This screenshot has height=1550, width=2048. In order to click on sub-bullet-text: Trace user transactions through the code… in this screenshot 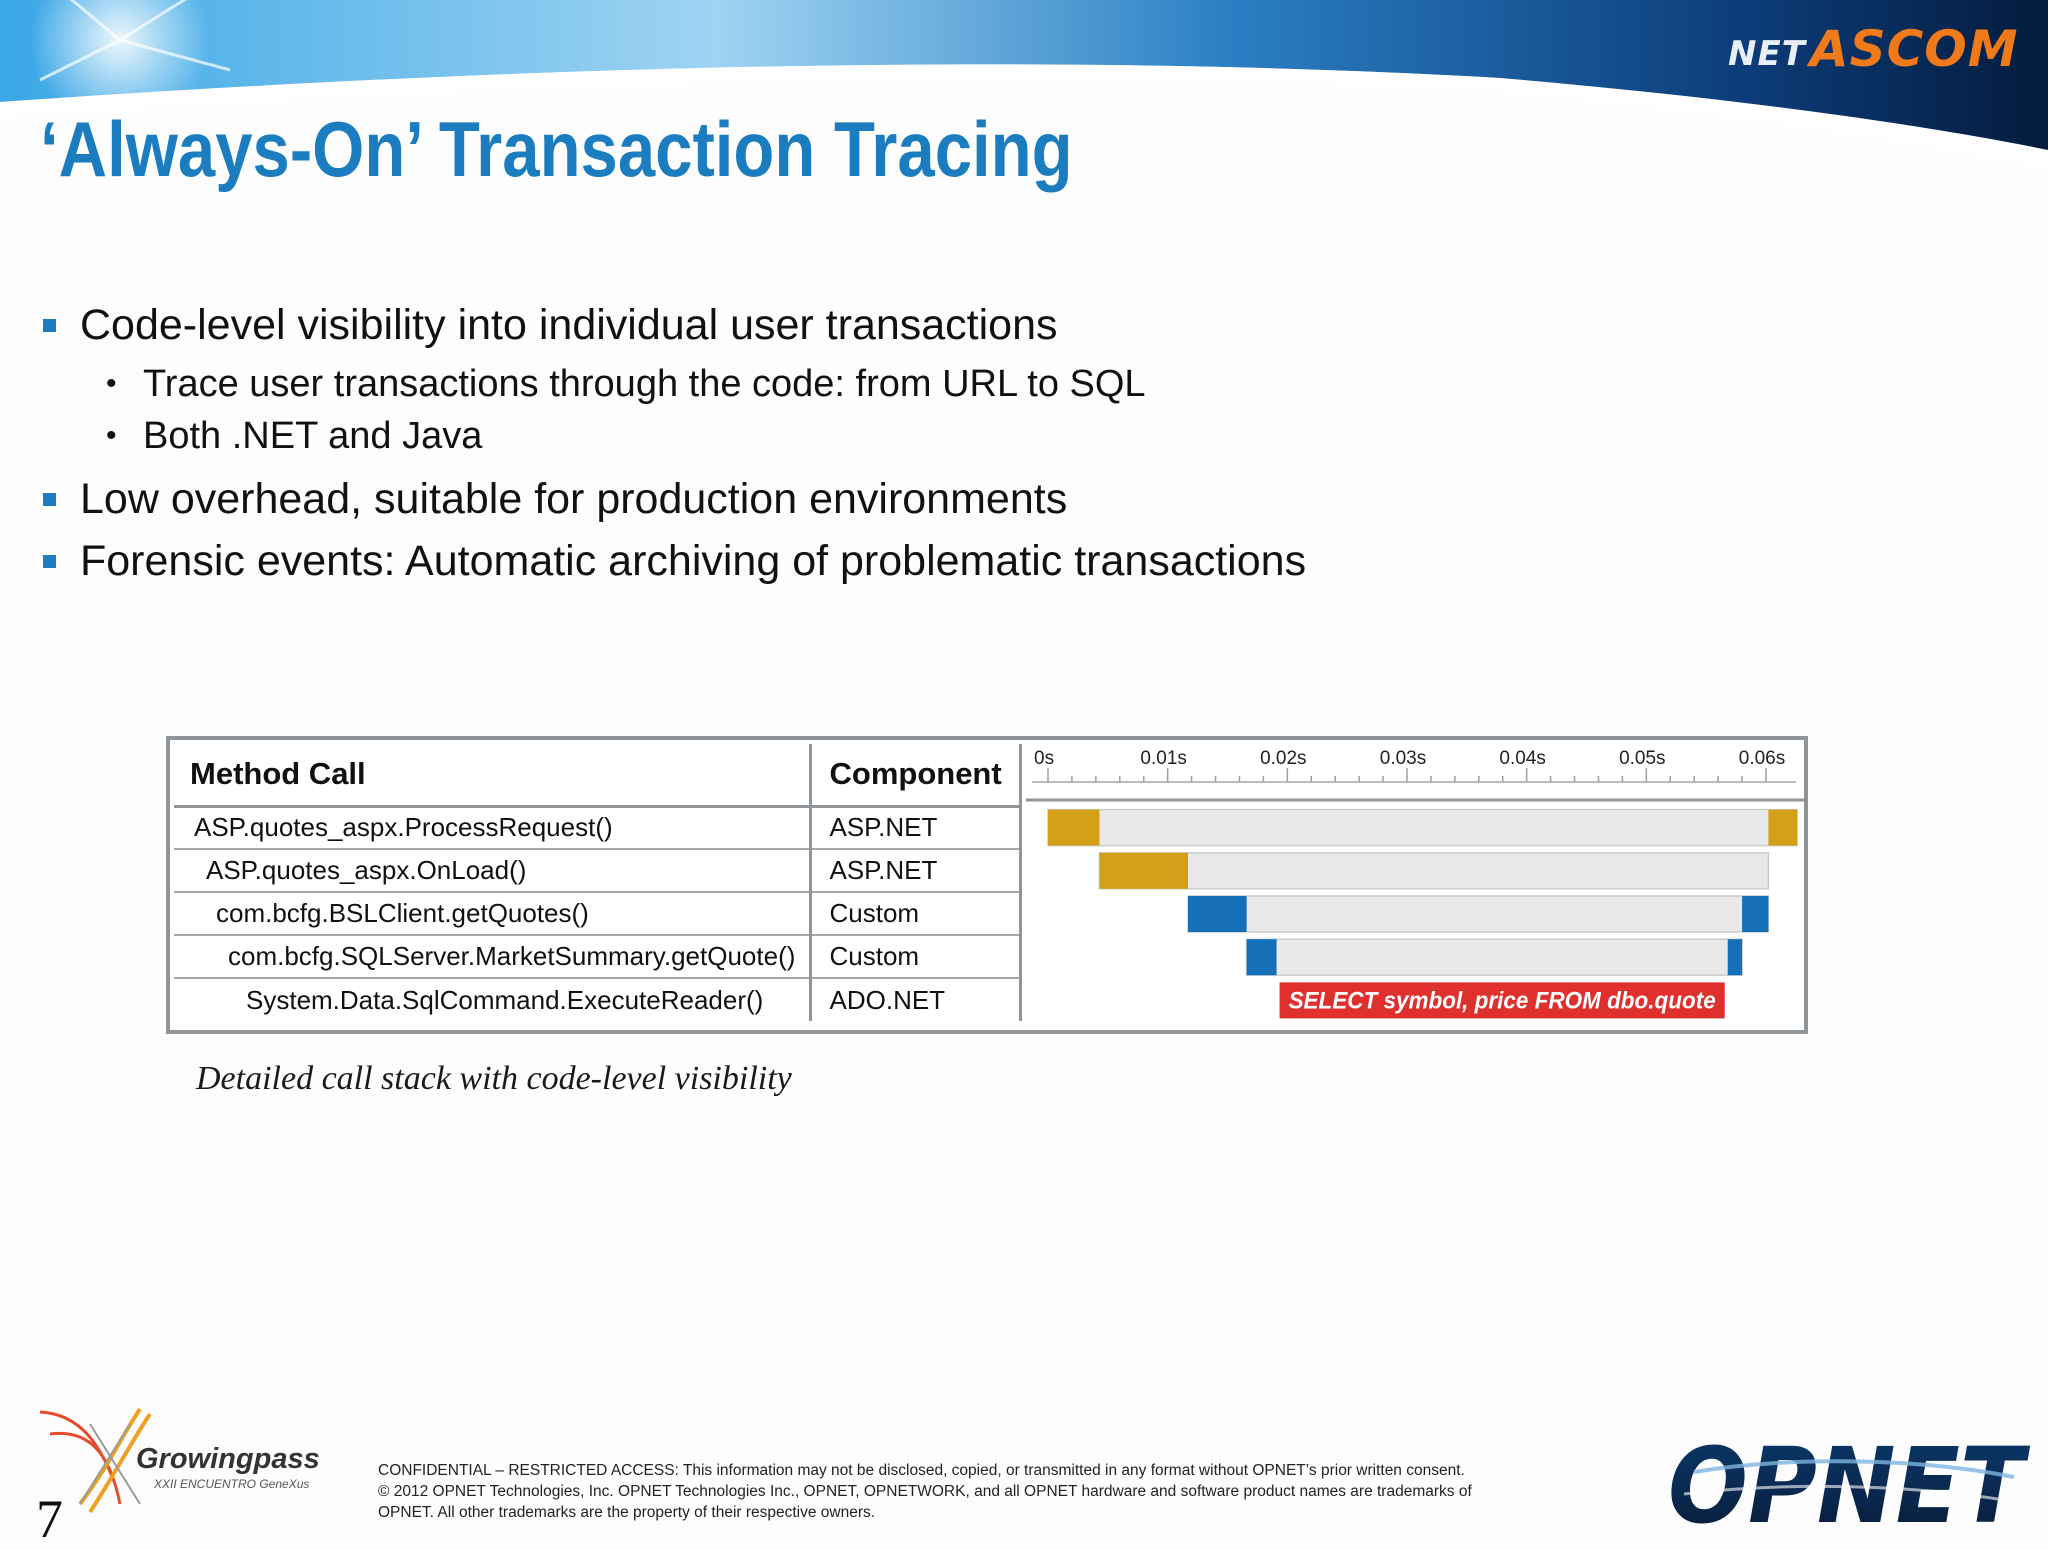, I will do `click(644, 384)`.